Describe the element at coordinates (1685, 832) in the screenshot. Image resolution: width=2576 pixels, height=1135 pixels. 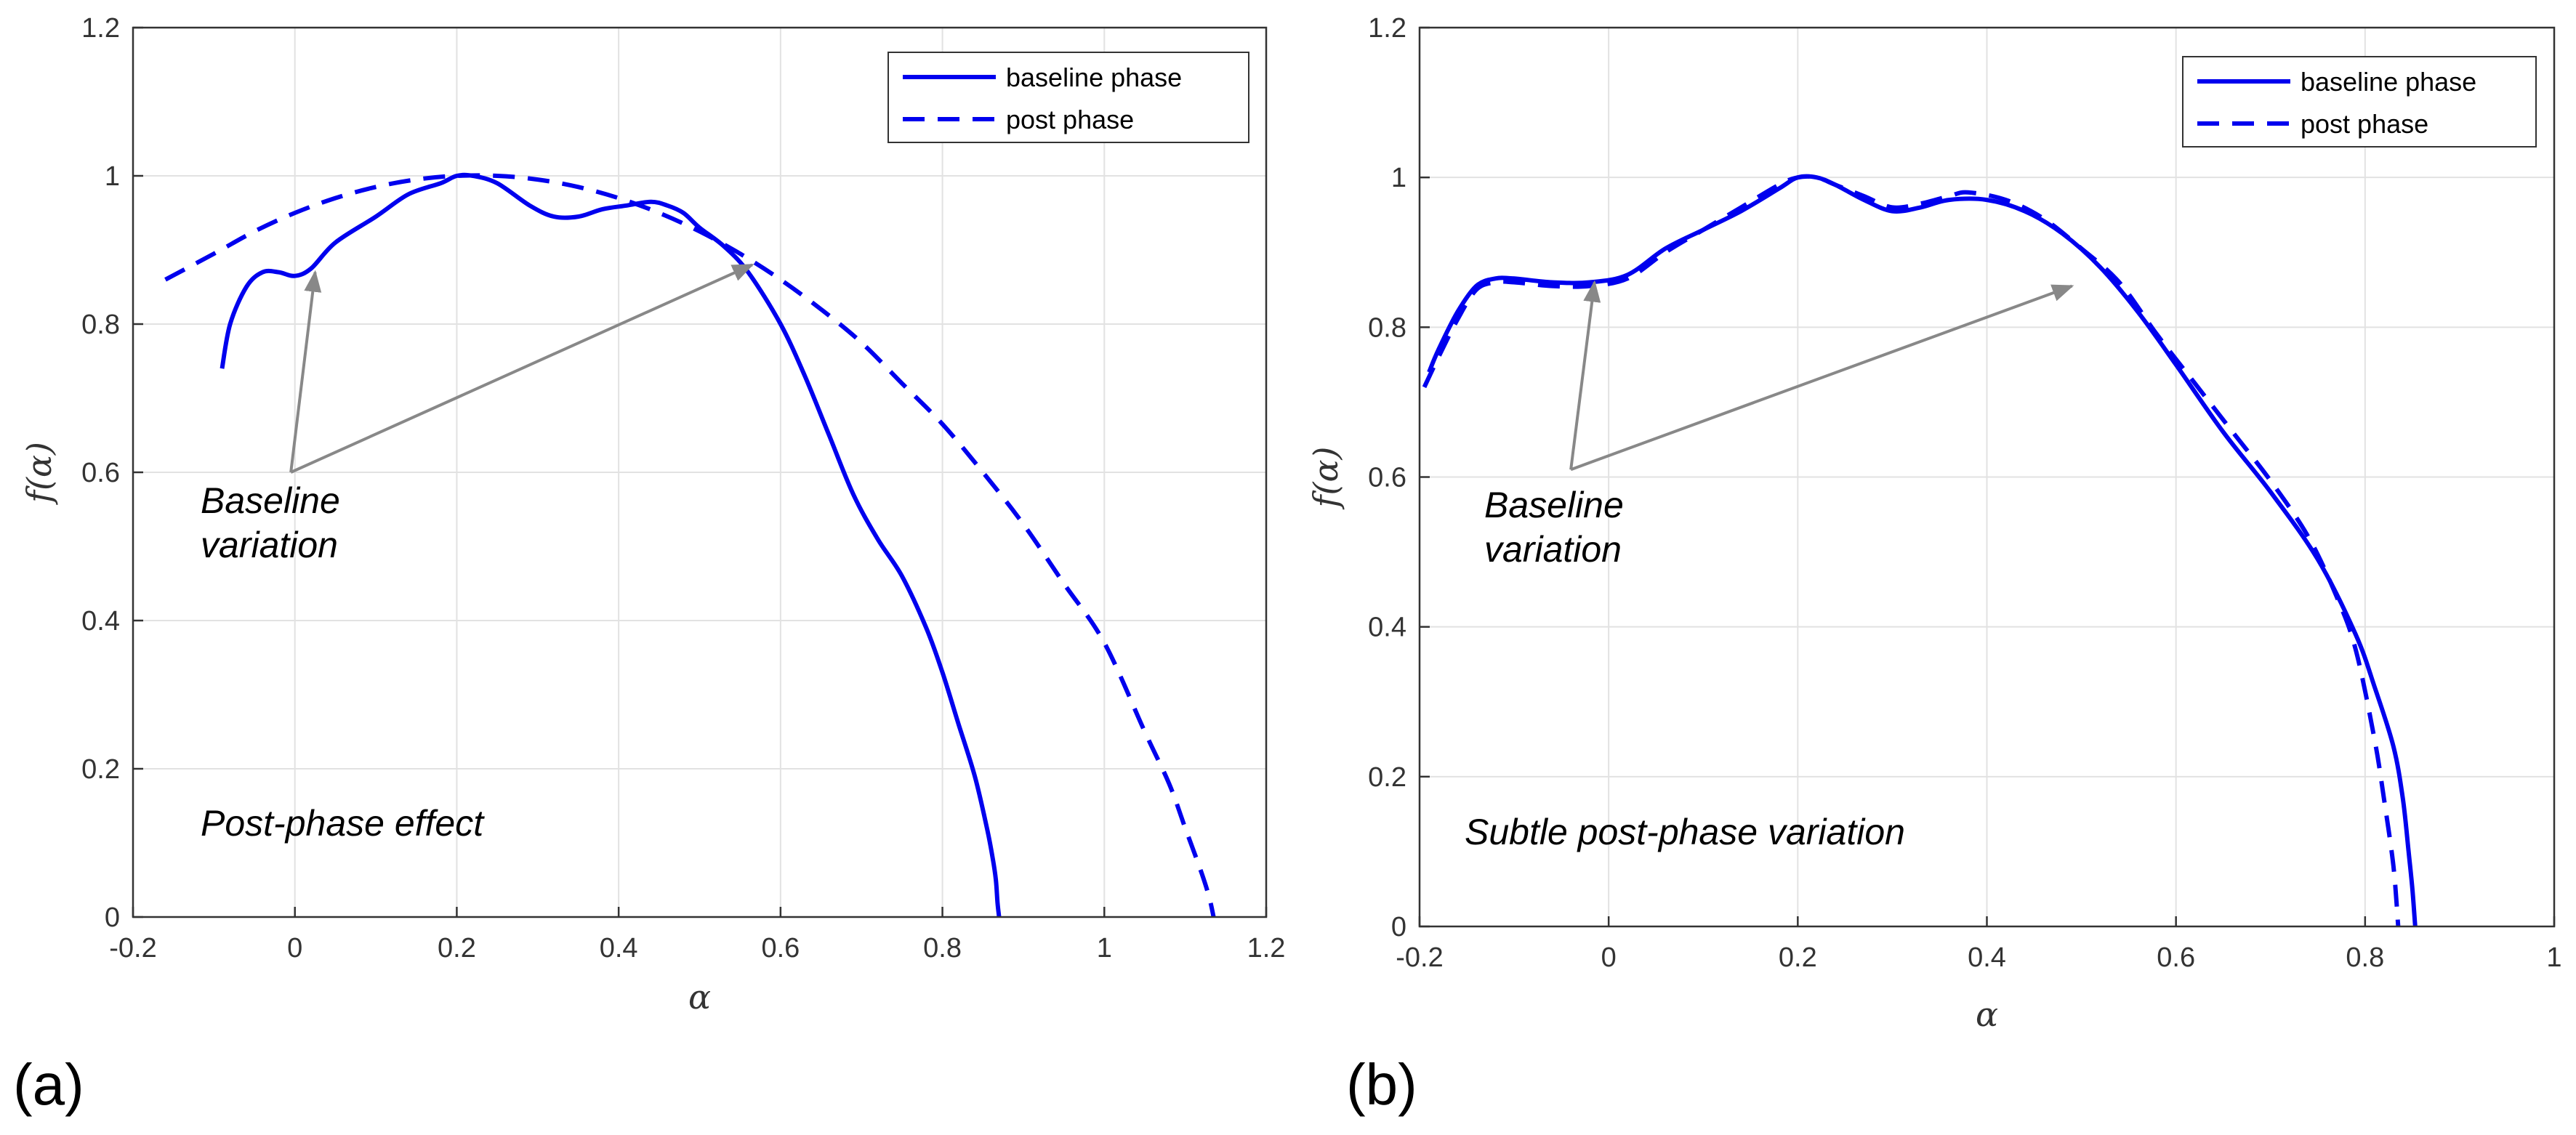
I see `annotation-effect-title: Subtle post-phase variation` at that location.